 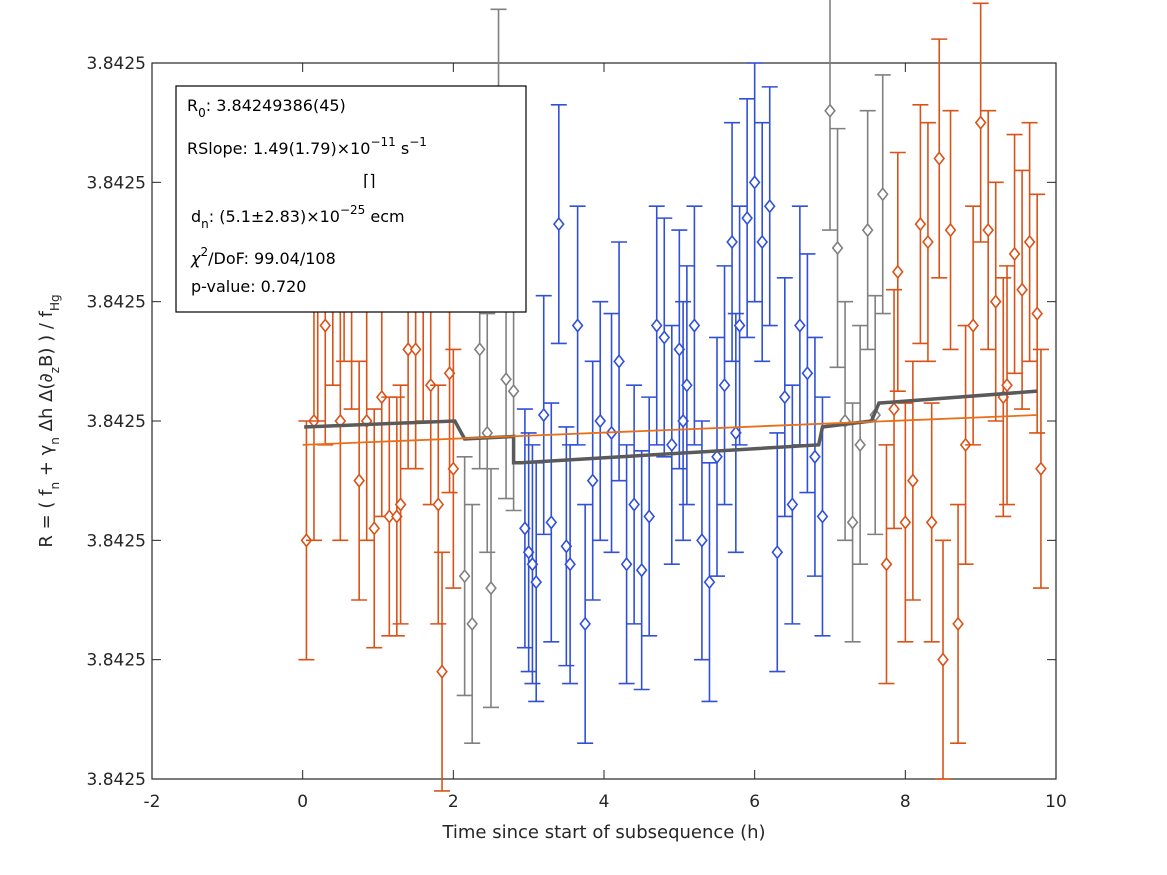 I want to click on fit-group, so click(x=670, y=427).